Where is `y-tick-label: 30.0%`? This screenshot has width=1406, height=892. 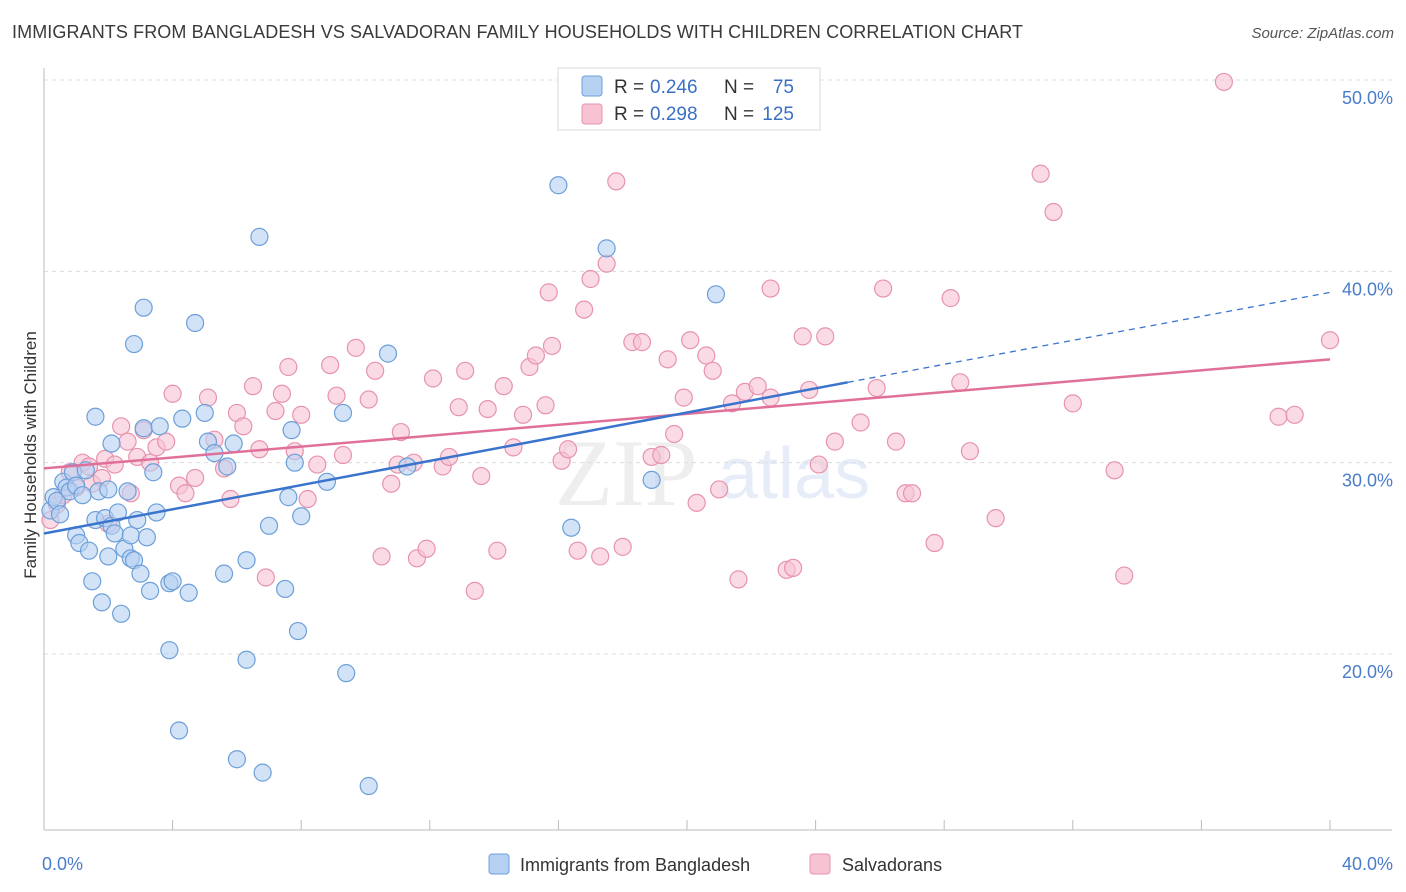 y-tick-label: 30.0% is located at coordinates (1367, 481).